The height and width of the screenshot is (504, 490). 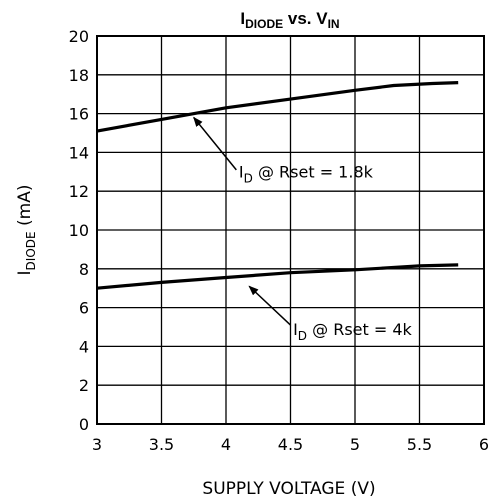 I want to click on y-tick-label: 10, so click(x=79, y=230).